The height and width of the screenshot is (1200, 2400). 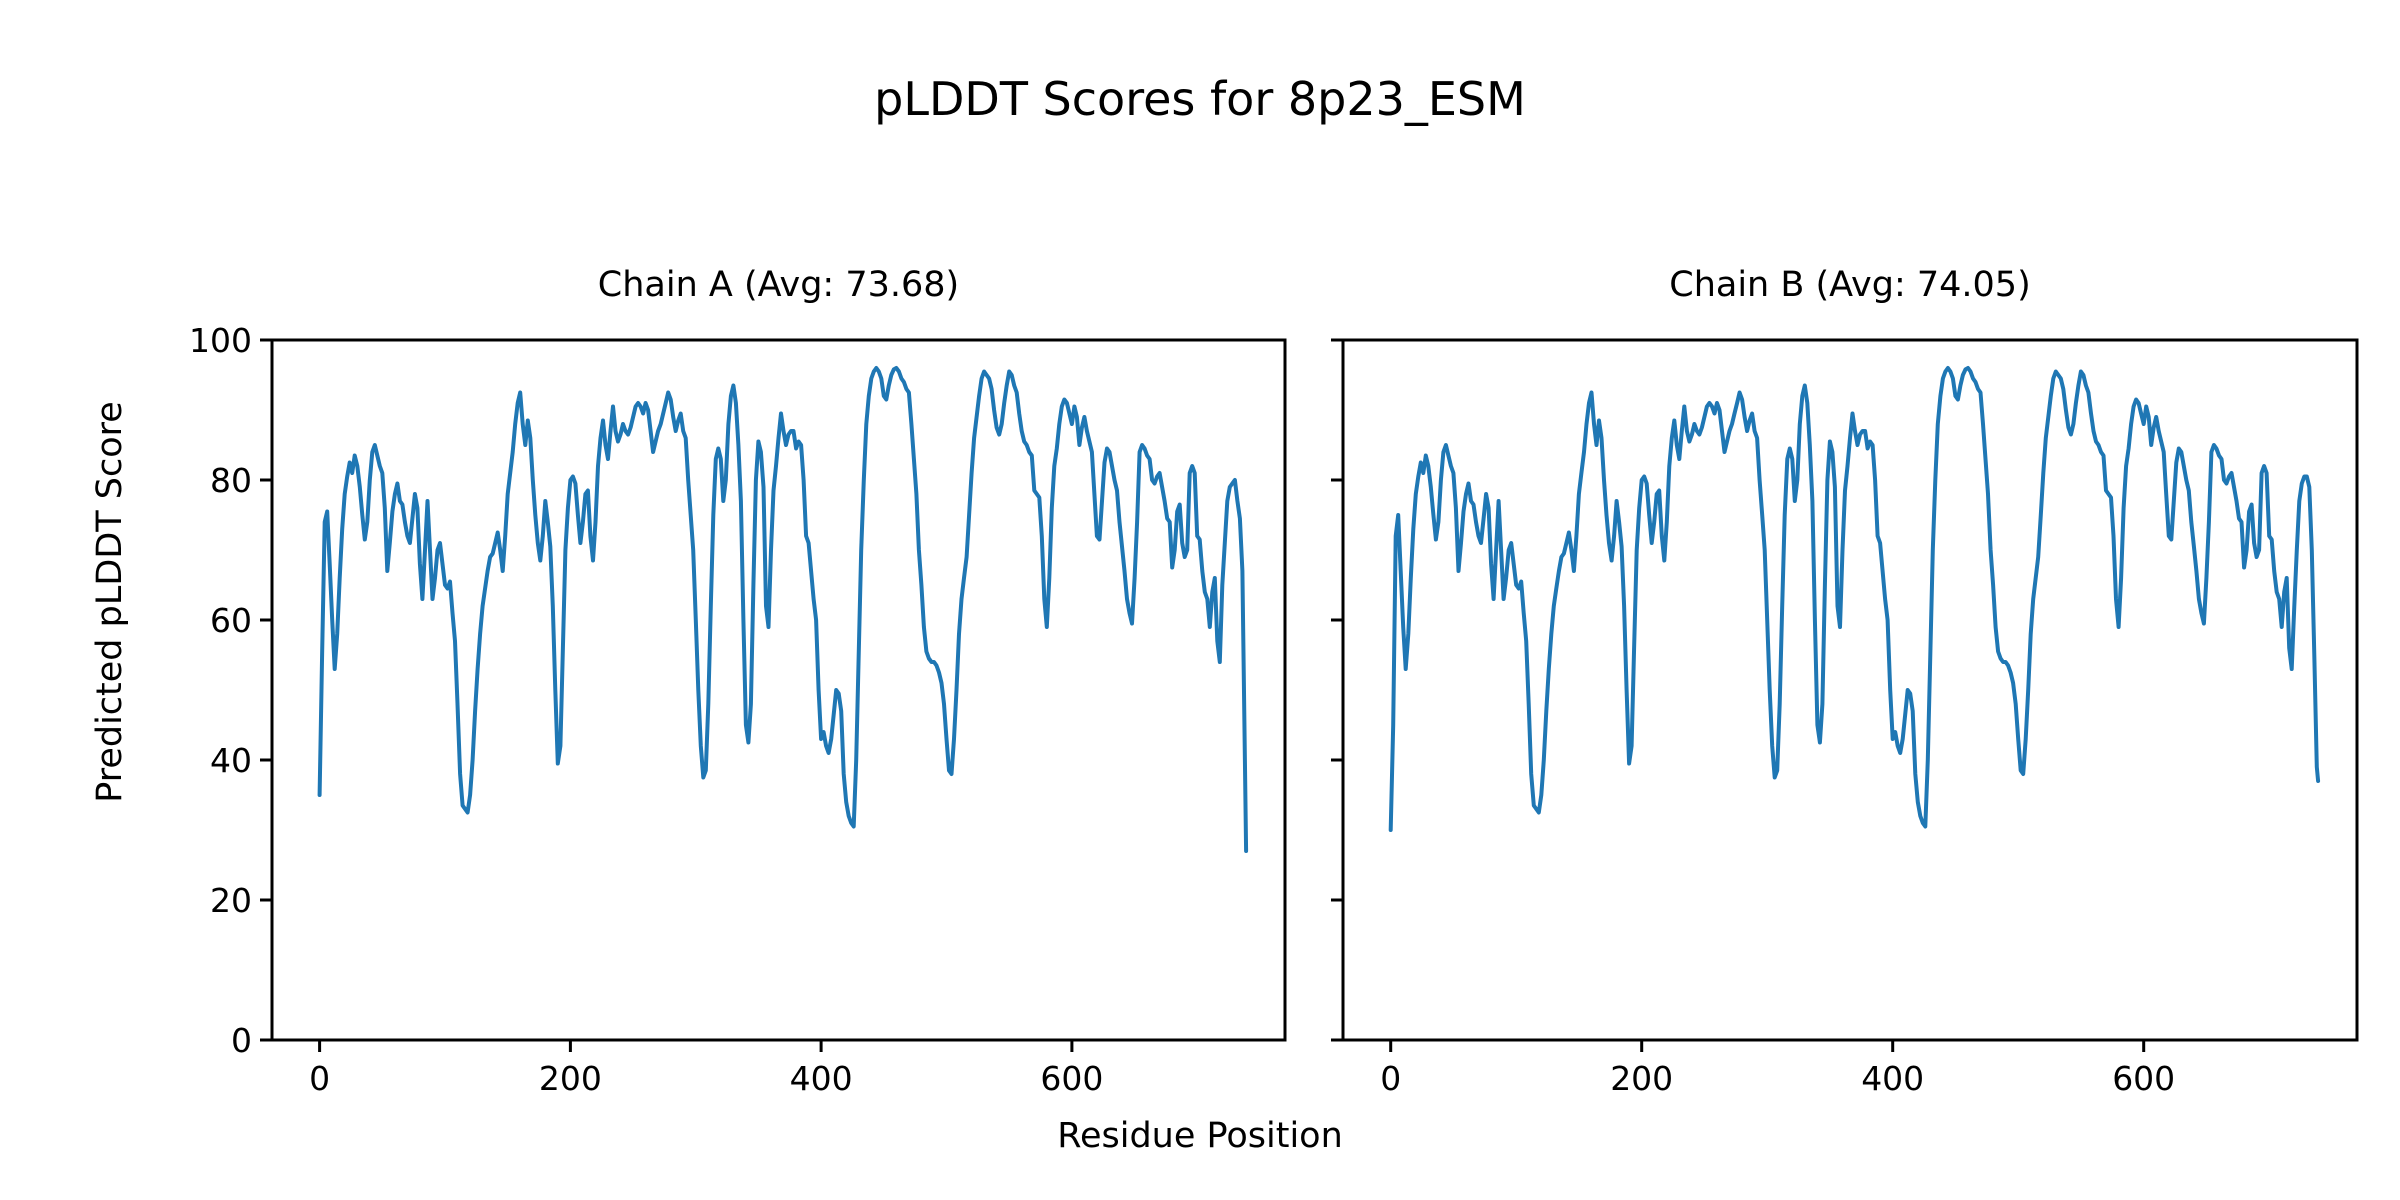 I want to click on y-tick-label: 60, so click(x=231, y=620).